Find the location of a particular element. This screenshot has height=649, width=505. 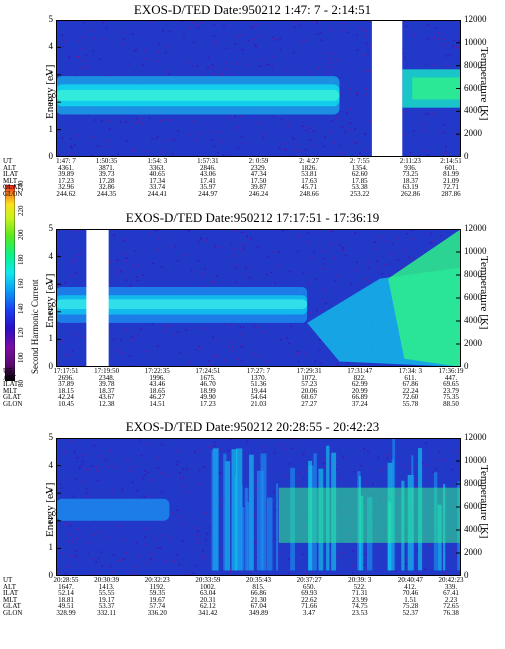

ephemeris-value: 57.74 is located at coordinates (157, 606).